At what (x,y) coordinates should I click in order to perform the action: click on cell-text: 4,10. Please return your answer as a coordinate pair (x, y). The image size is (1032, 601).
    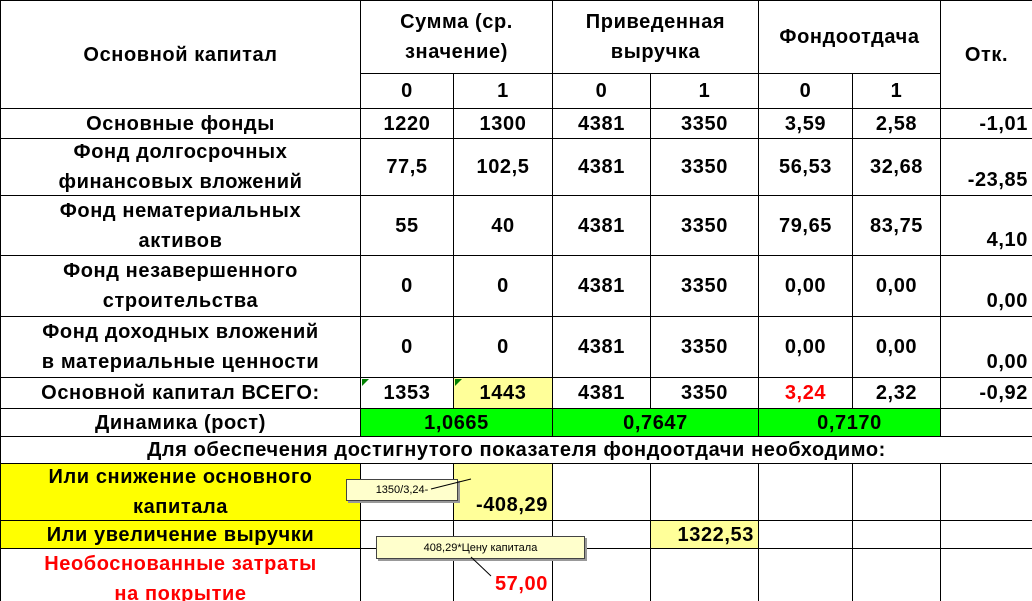
    Looking at the image, I should click on (1007, 240).